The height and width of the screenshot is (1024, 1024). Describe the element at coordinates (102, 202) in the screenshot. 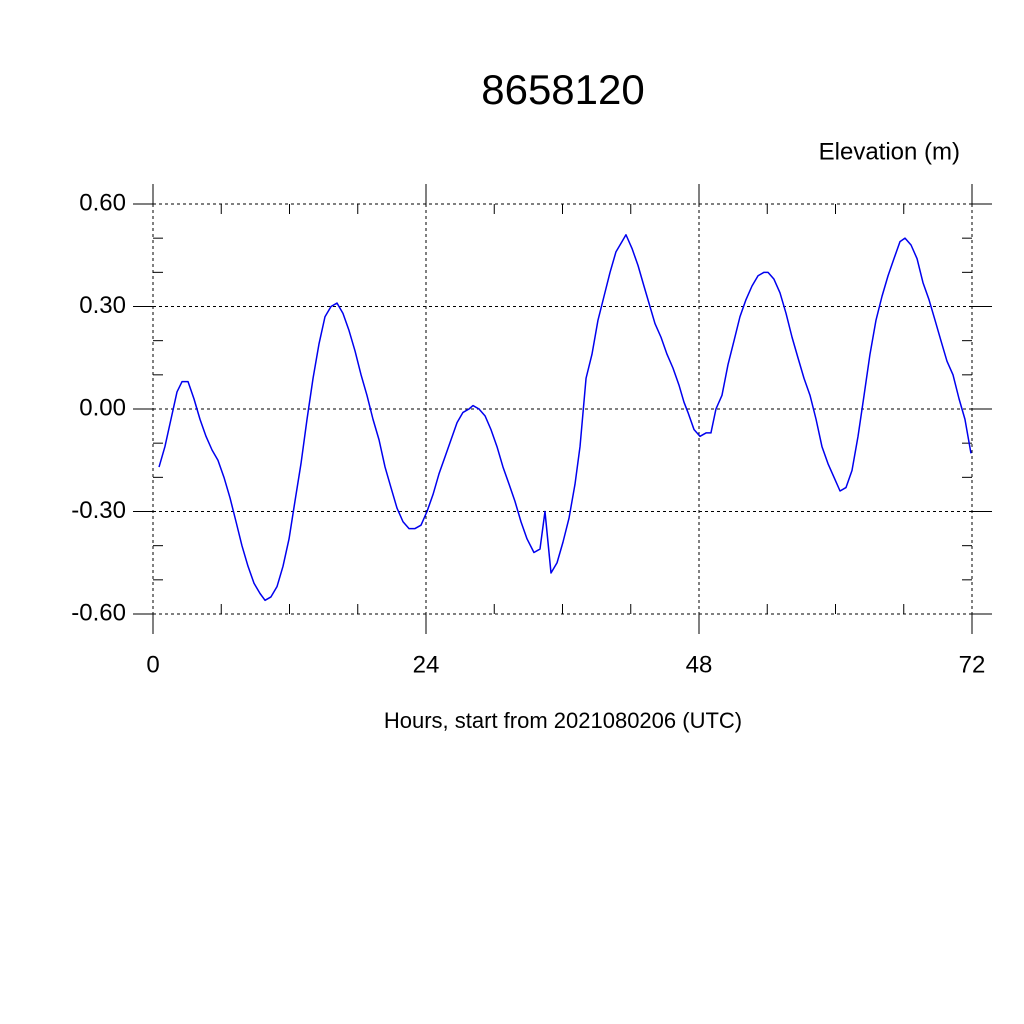

I see `y-tick-label: 0.60` at that location.